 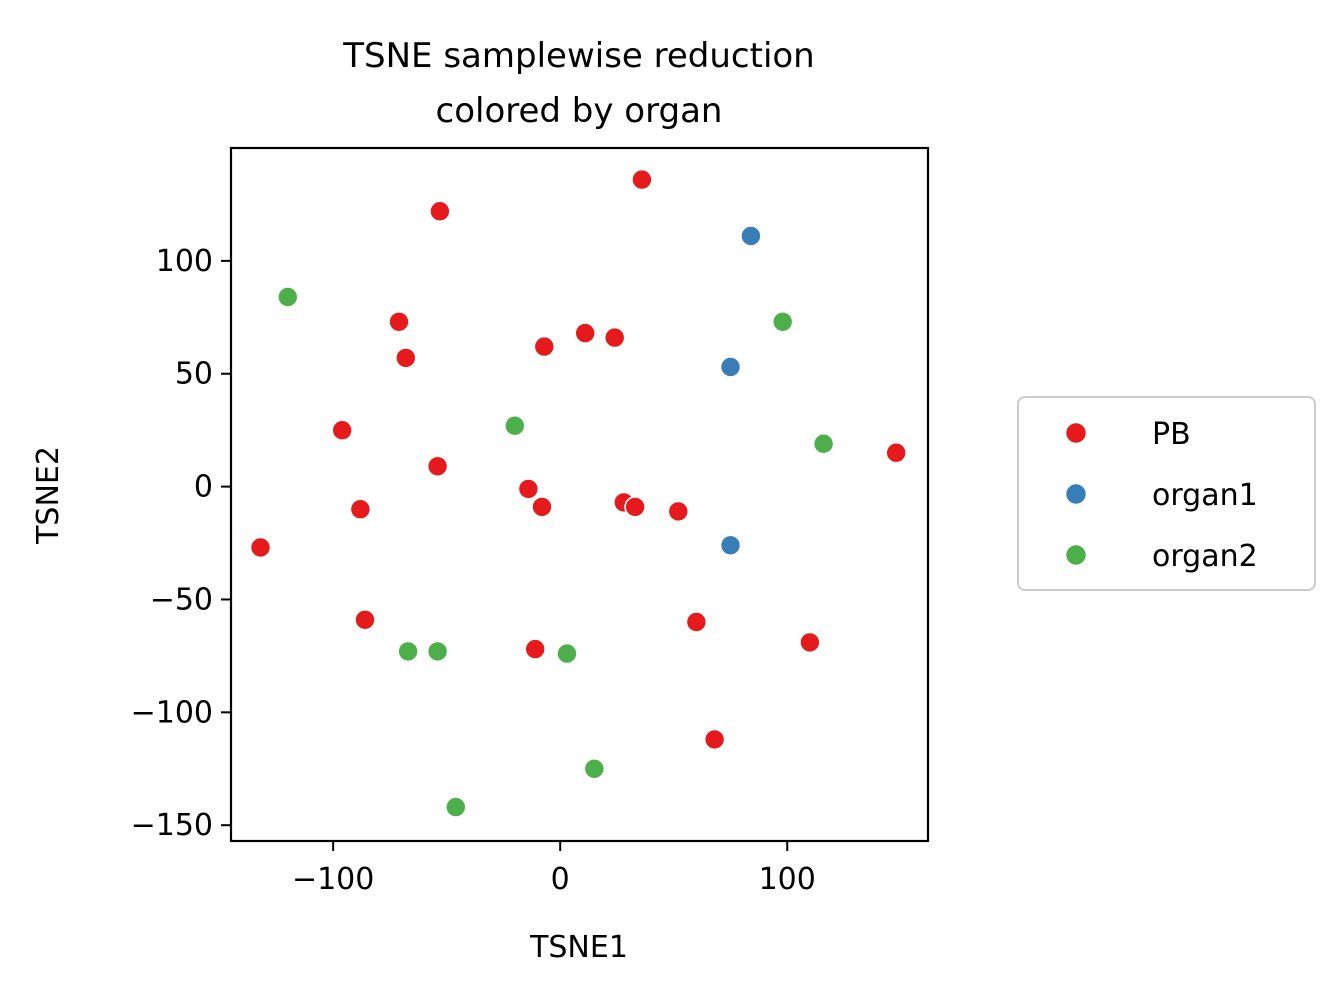 I want to click on x-axis-label: TSNE1, so click(x=578, y=947).